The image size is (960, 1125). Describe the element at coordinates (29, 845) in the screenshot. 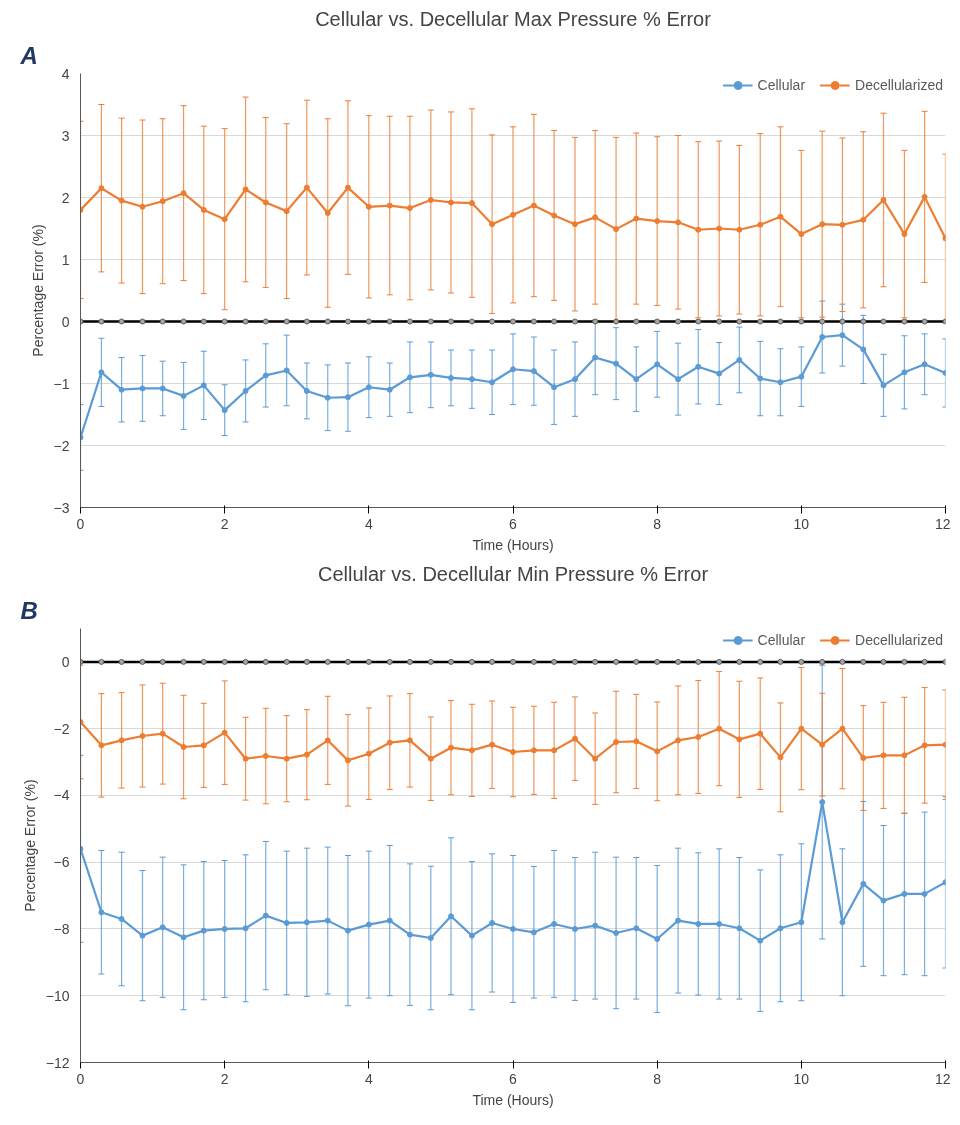

I see `y-axis-title: Percentage Error (%)` at that location.